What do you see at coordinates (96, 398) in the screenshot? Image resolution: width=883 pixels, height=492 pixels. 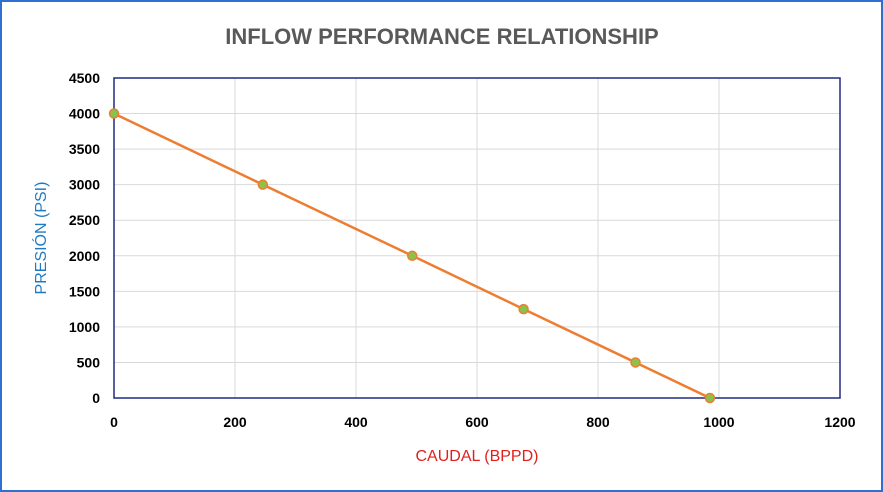 I see `y-tick-label: 0` at bounding box center [96, 398].